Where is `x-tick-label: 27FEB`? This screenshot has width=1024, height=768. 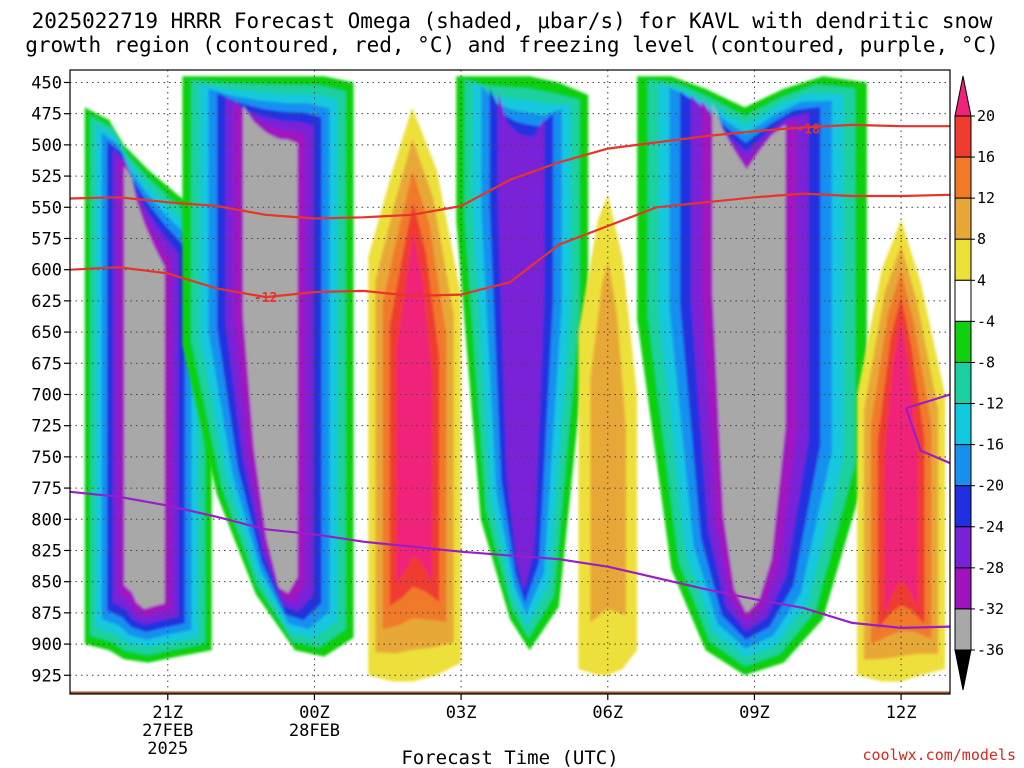 x-tick-label: 27FEB is located at coordinates (167, 731).